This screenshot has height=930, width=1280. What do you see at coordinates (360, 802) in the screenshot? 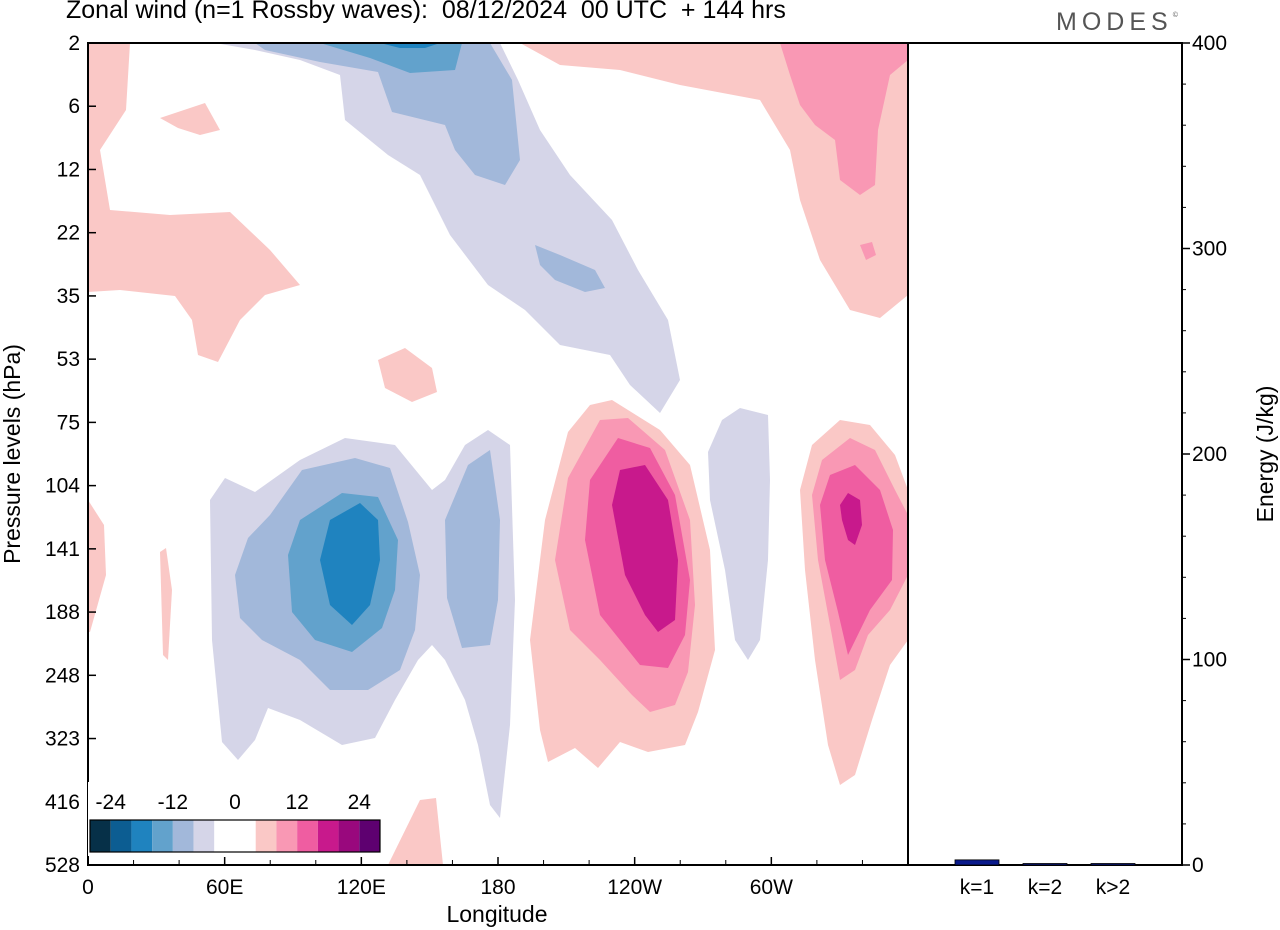
I see `colorbar-tick-label: 24` at bounding box center [360, 802].